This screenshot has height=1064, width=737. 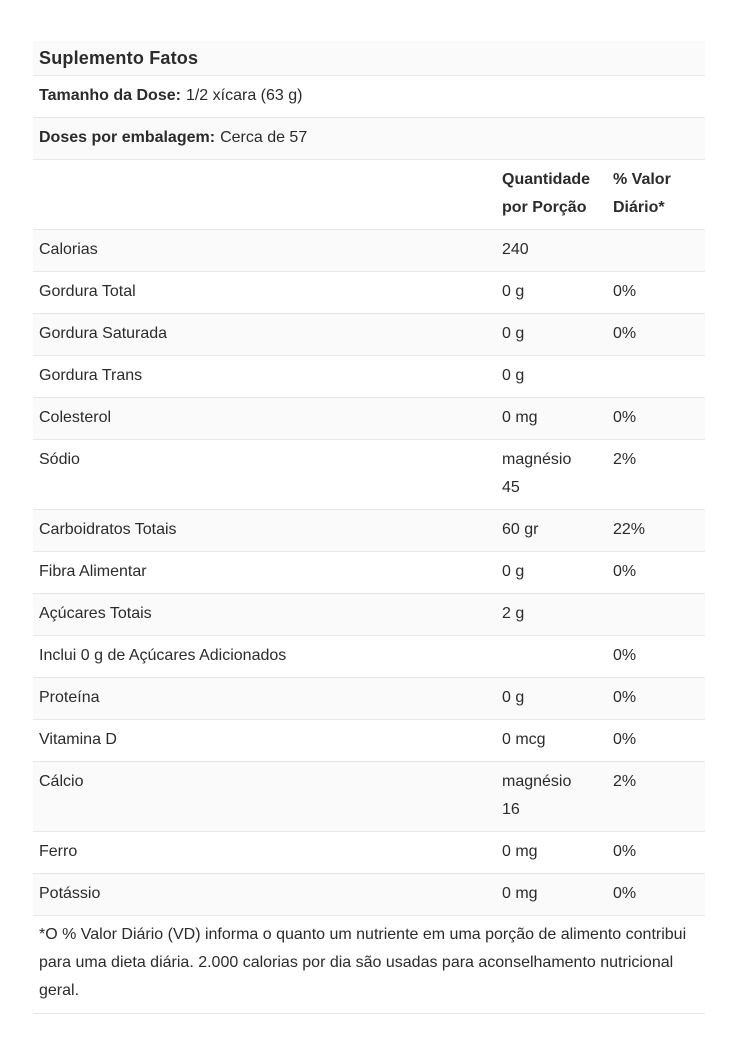 I want to click on nutrient-label: Inclui 0 g de Açúcares Adicionados, so click(x=163, y=655).